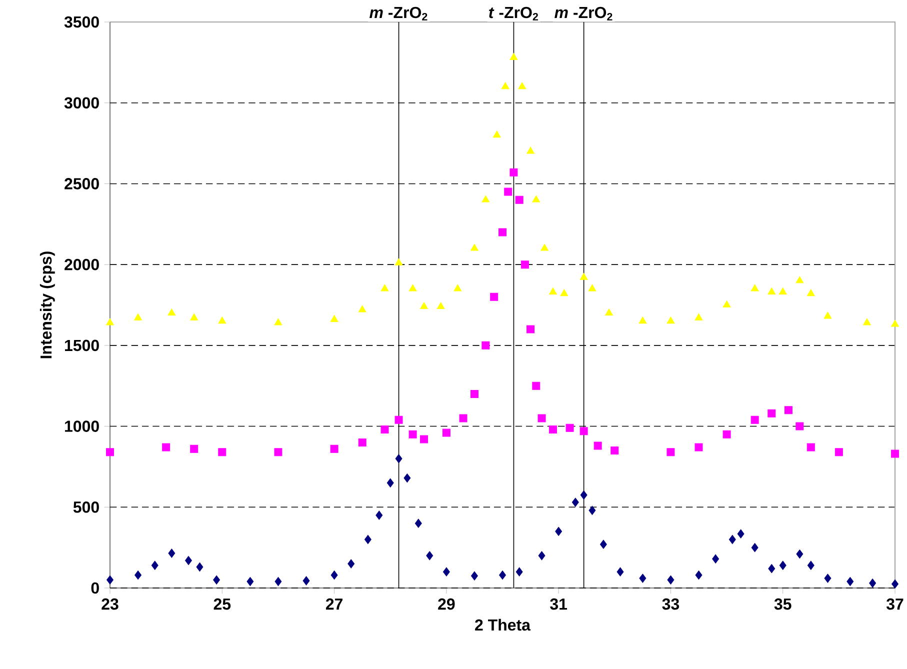 This screenshot has height=669, width=907. What do you see at coordinates (895, 604) in the screenshot?
I see `x-tick-label: 37` at bounding box center [895, 604].